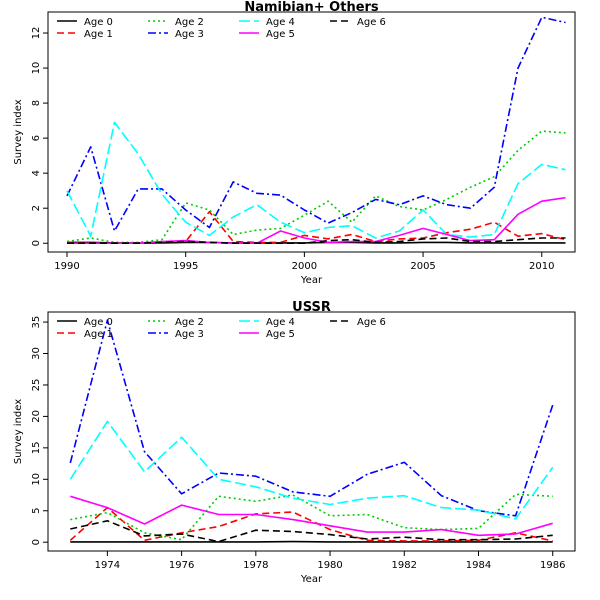 This screenshot has width=600, height=600. I want to click on y-tick-label: 4, so click(36, 173).